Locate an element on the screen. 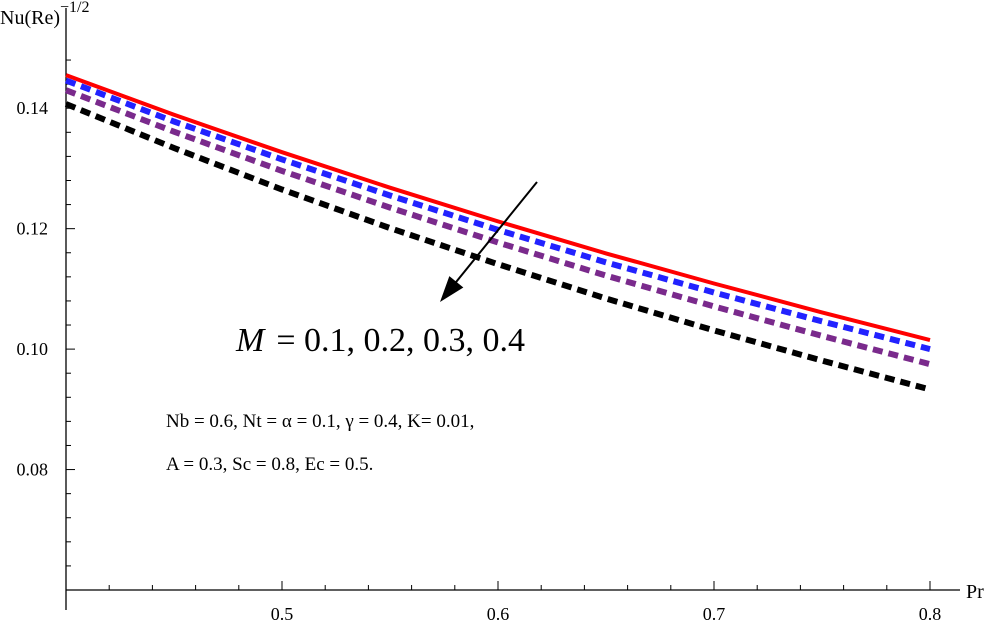 The height and width of the screenshot is (624, 995). x-ticks: 0.5 0.6 0.7 0.8 is located at coordinates (525, 602).